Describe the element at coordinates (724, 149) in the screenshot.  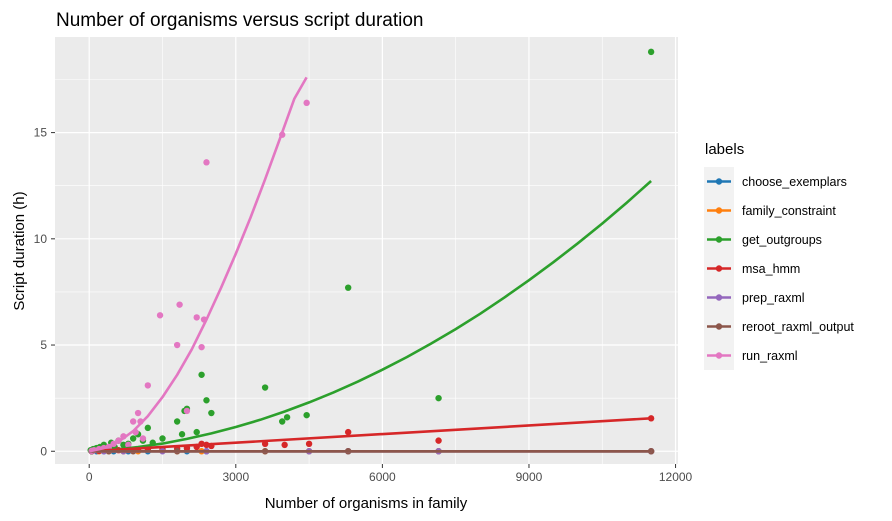
I see `legend-title: labels` at that location.